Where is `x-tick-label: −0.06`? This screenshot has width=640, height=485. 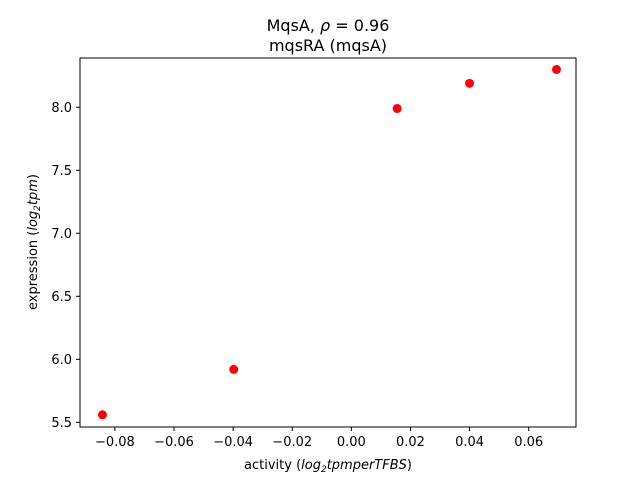
x-tick-label: −0.06 is located at coordinates (174, 442).